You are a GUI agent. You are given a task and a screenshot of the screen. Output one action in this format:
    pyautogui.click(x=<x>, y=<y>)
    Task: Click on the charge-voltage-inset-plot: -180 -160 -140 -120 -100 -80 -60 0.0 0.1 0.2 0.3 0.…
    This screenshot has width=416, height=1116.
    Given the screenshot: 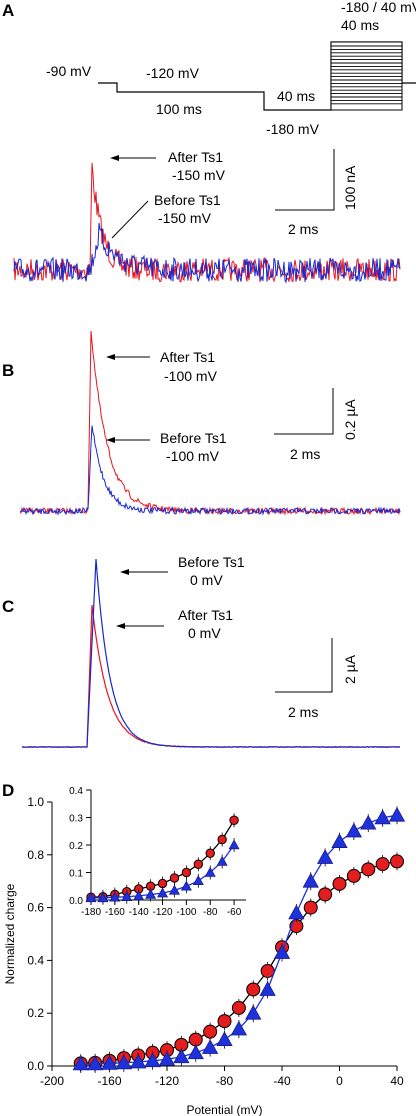 What is the action you would take?
    pyautogui.click(x=157, y=852)
    